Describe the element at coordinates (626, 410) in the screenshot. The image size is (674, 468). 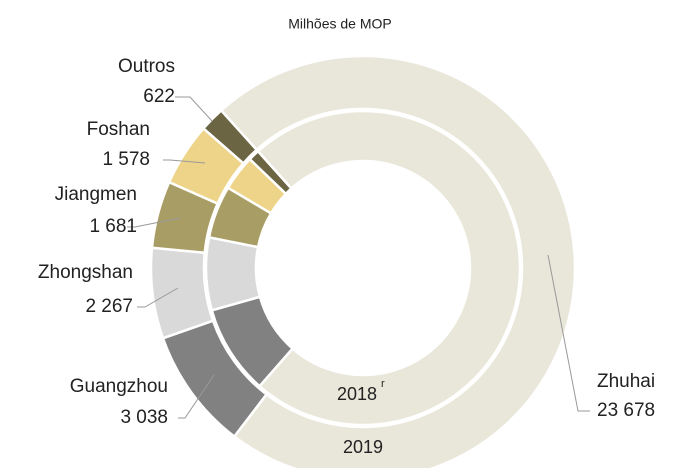
I see `value-label: 23 678` at that location.